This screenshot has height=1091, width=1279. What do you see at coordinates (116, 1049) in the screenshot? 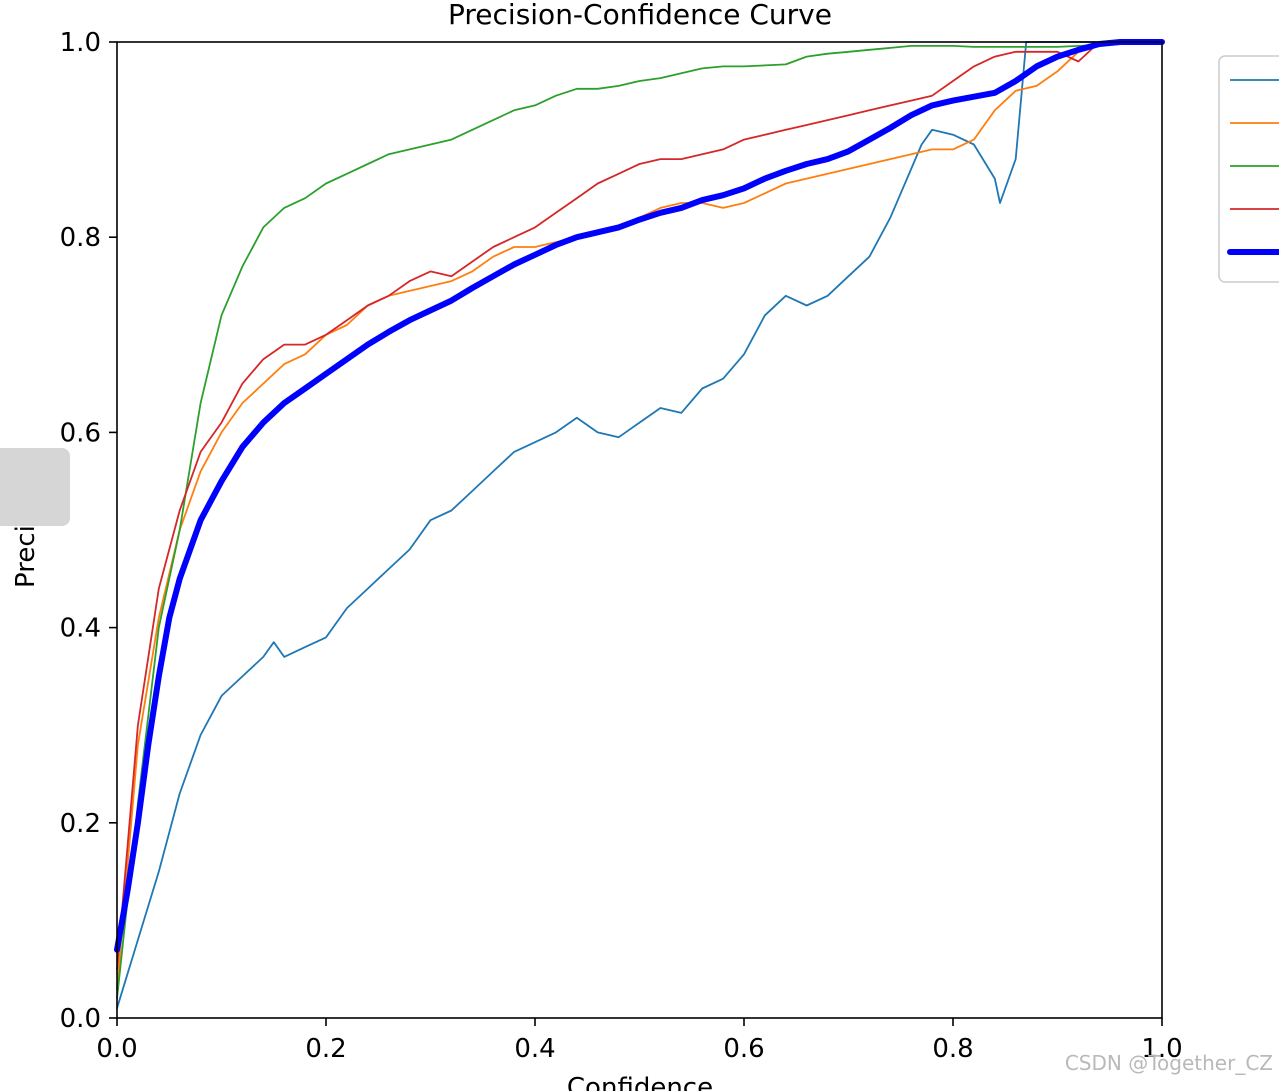
I see `x-tick-label: 0.0` at bounding box center [116, 1049].